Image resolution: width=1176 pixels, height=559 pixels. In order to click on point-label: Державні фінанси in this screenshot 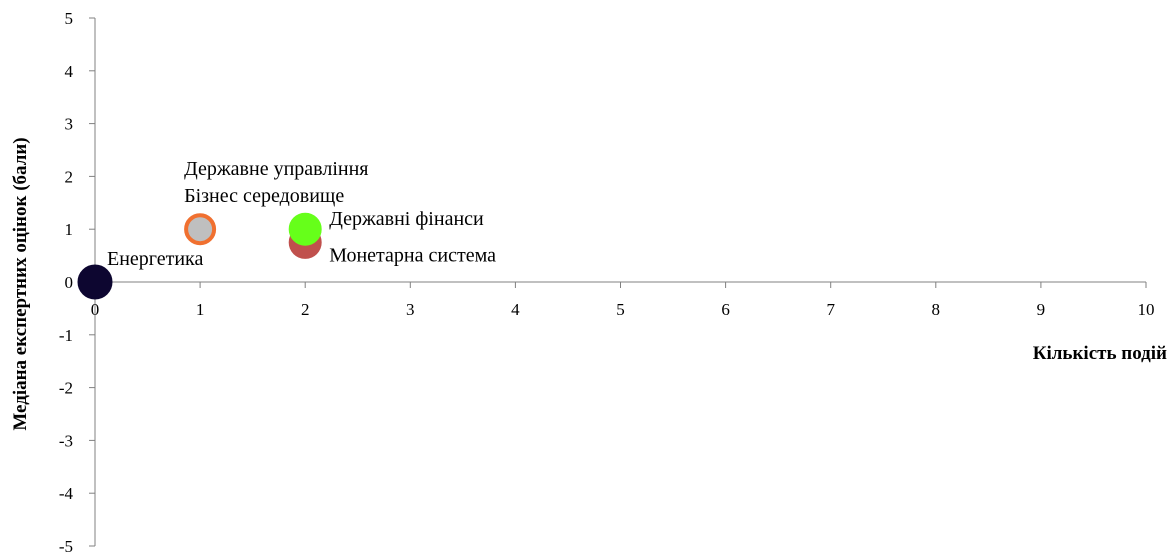, I will do `click(406, 219)`.